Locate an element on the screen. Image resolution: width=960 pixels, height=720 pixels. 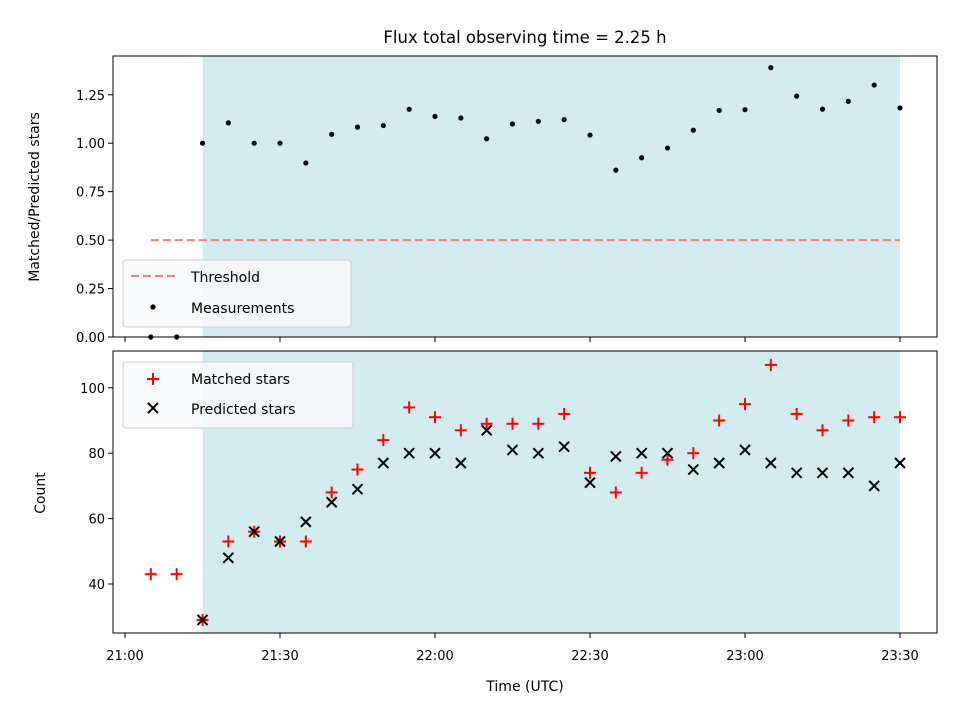
chart-title: Flux total observing time = 2.25 h is located at coordinates (524, 37).